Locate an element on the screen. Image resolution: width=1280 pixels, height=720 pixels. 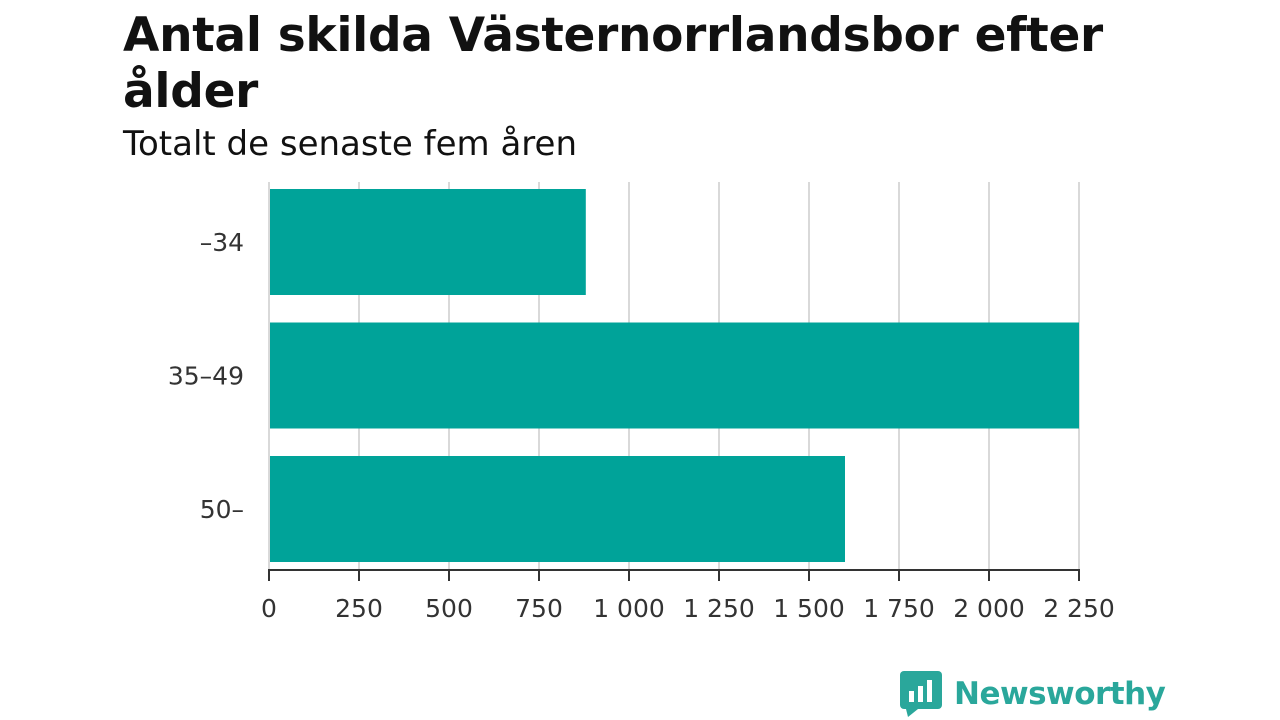
x-tick-label: 1 500 is located at coordinates (809, 608).